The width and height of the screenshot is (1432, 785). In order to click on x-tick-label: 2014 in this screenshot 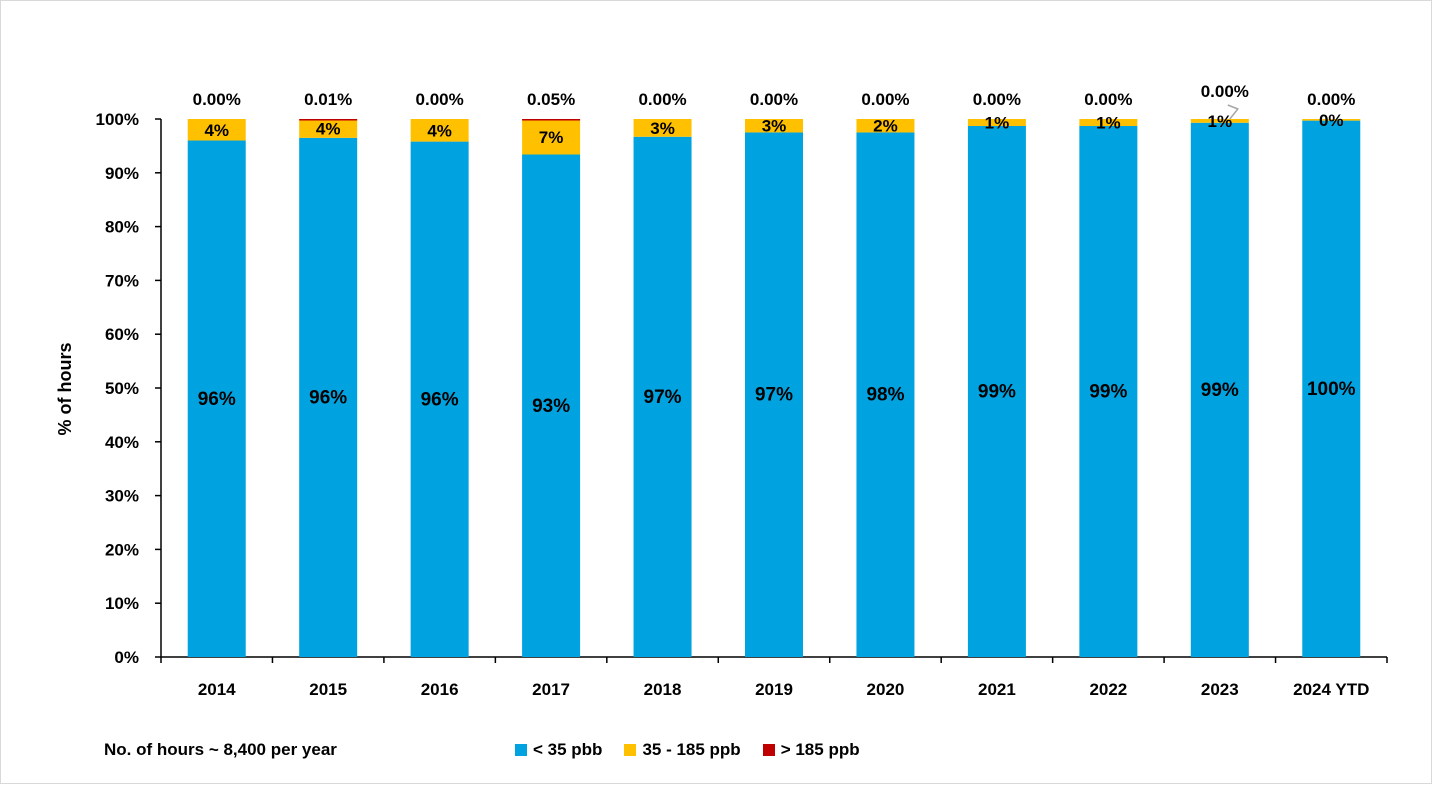, I will do `click(217, 689)`.